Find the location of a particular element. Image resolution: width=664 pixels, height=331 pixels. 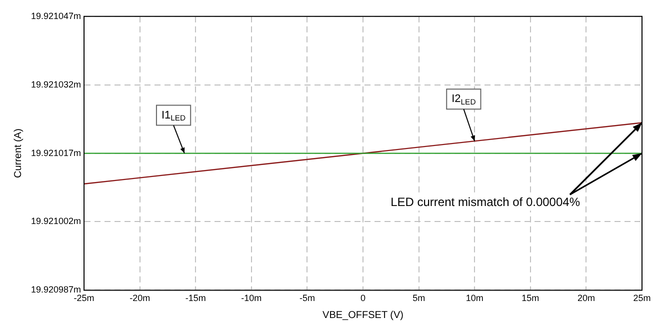

x-tick-label: -20m is located at coordinates (140, 298).